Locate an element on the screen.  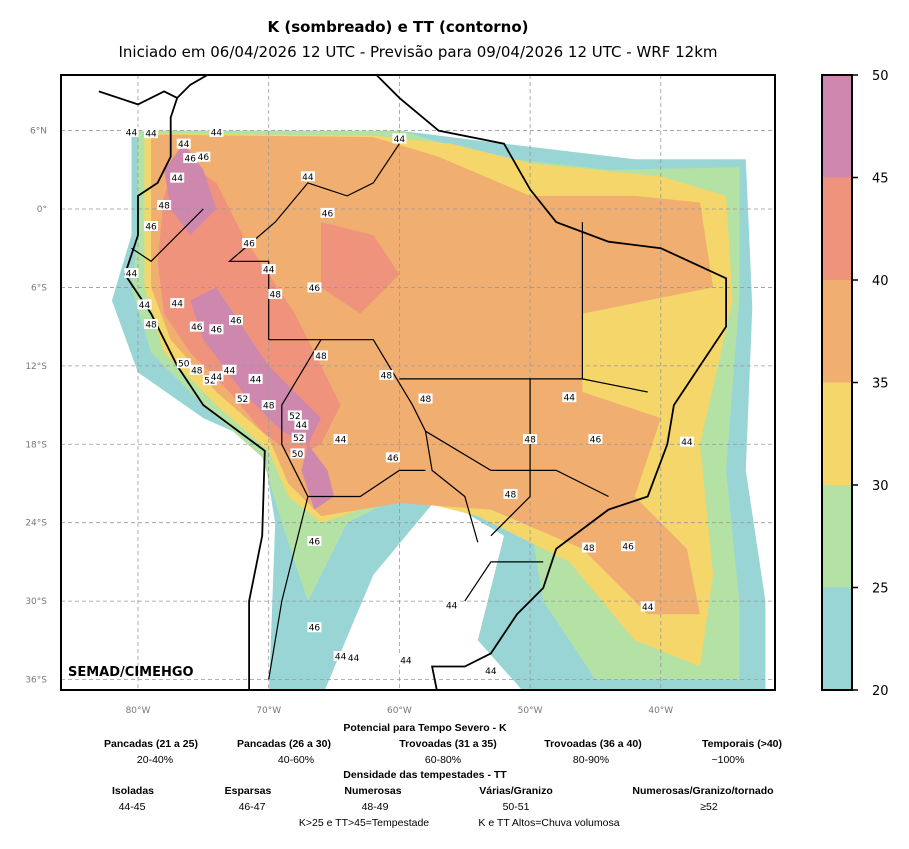
tt-legend-value: 50-51 is located at coordinates (516, 807).